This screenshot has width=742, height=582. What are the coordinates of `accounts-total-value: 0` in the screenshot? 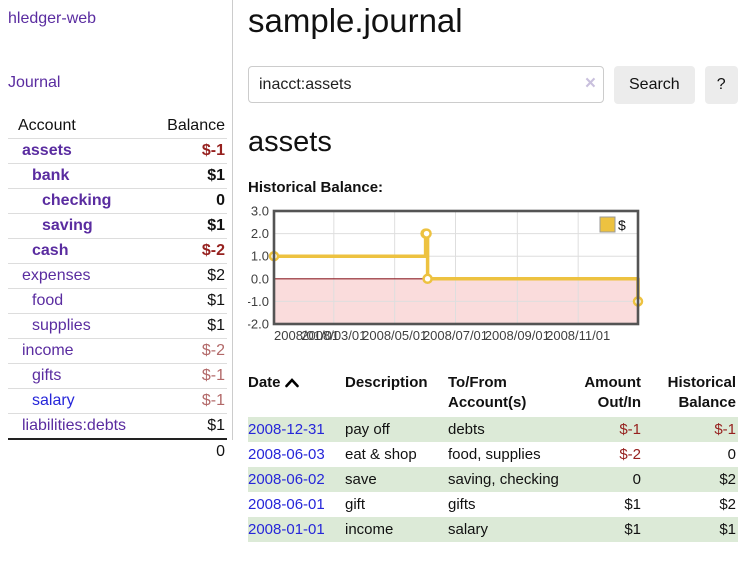 It's located at (186, 451).